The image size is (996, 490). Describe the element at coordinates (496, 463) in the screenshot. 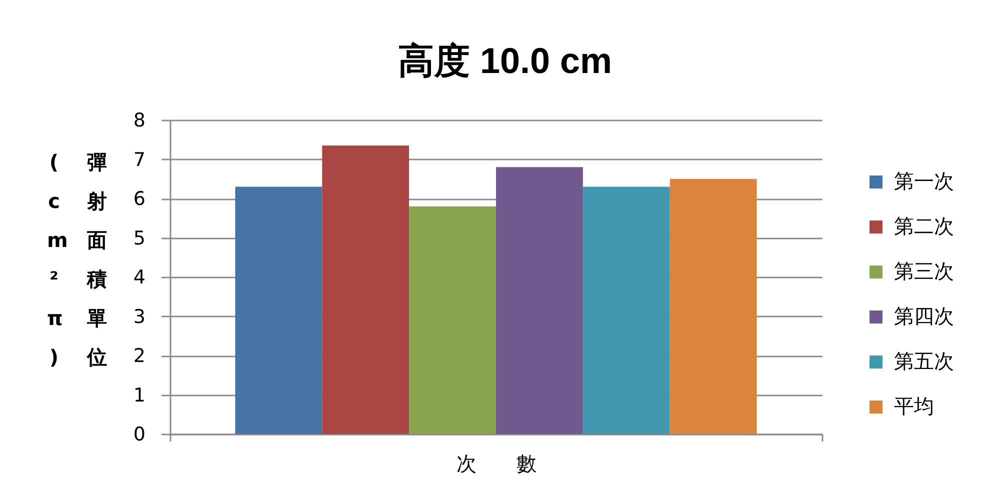

I see `x-axis-title: 次 數` at that location.